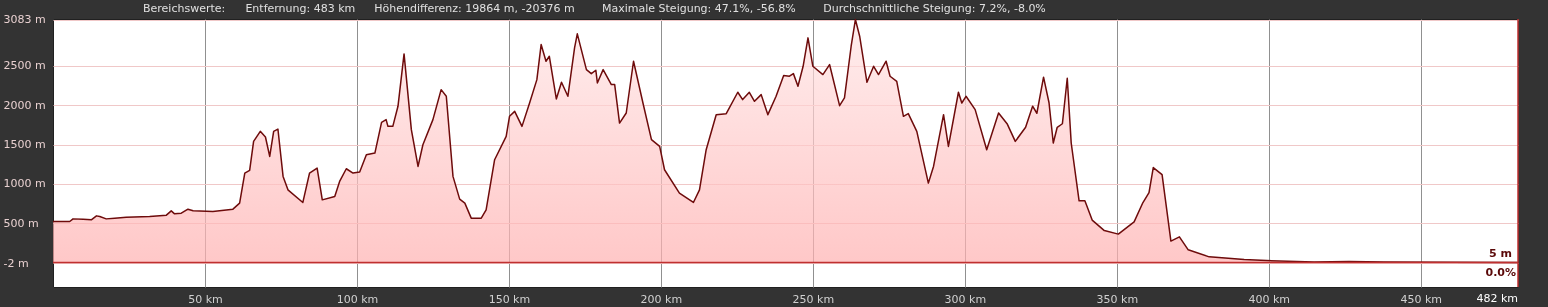 This screenshot has width=1548, height=307. What do you see at coordinates (1421, 299) in the screenshot?
I see `x-tick-label: 450 km` at bounding box center [1421, 299].